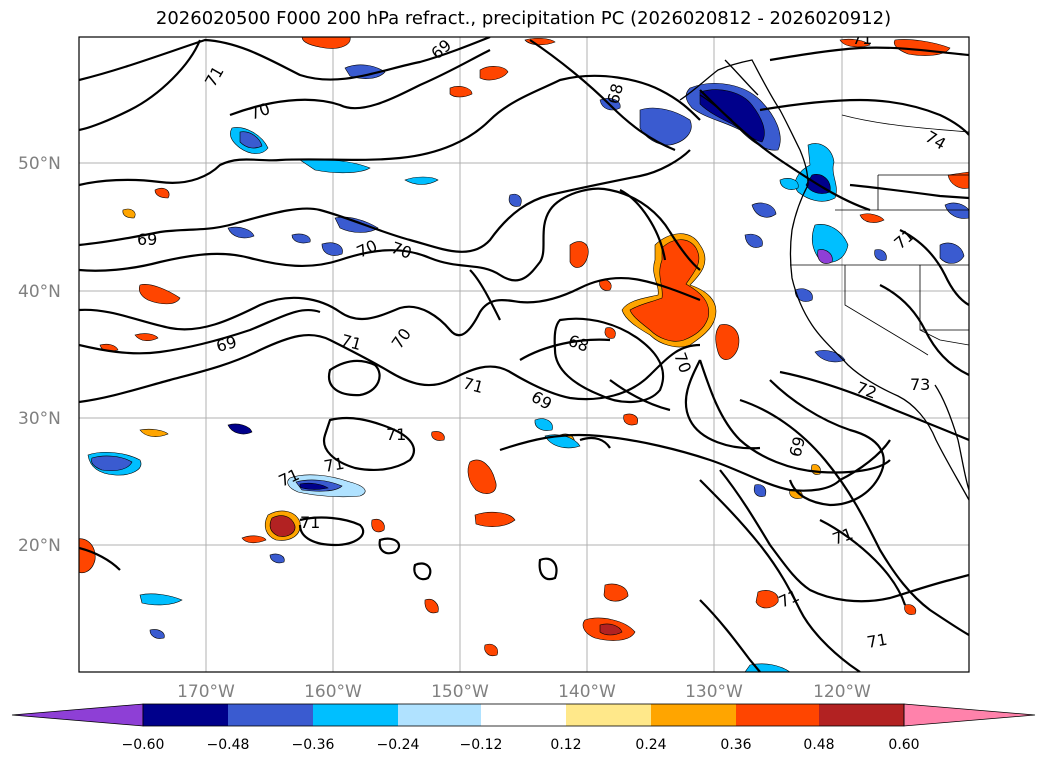 The width and height of the screenshot is (1047, 765). Describe the element at coordinates (565, 745) in the screenshot. I see `colorbar-tick-label: 0.12` at that location.